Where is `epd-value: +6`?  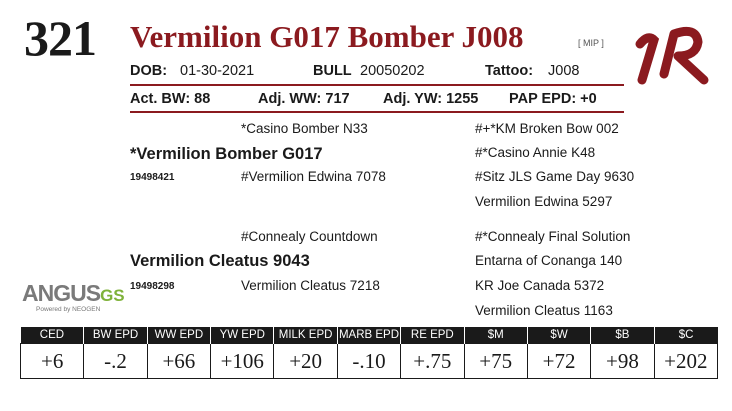 epd-value: +6 is located at coordinates (52, 361).